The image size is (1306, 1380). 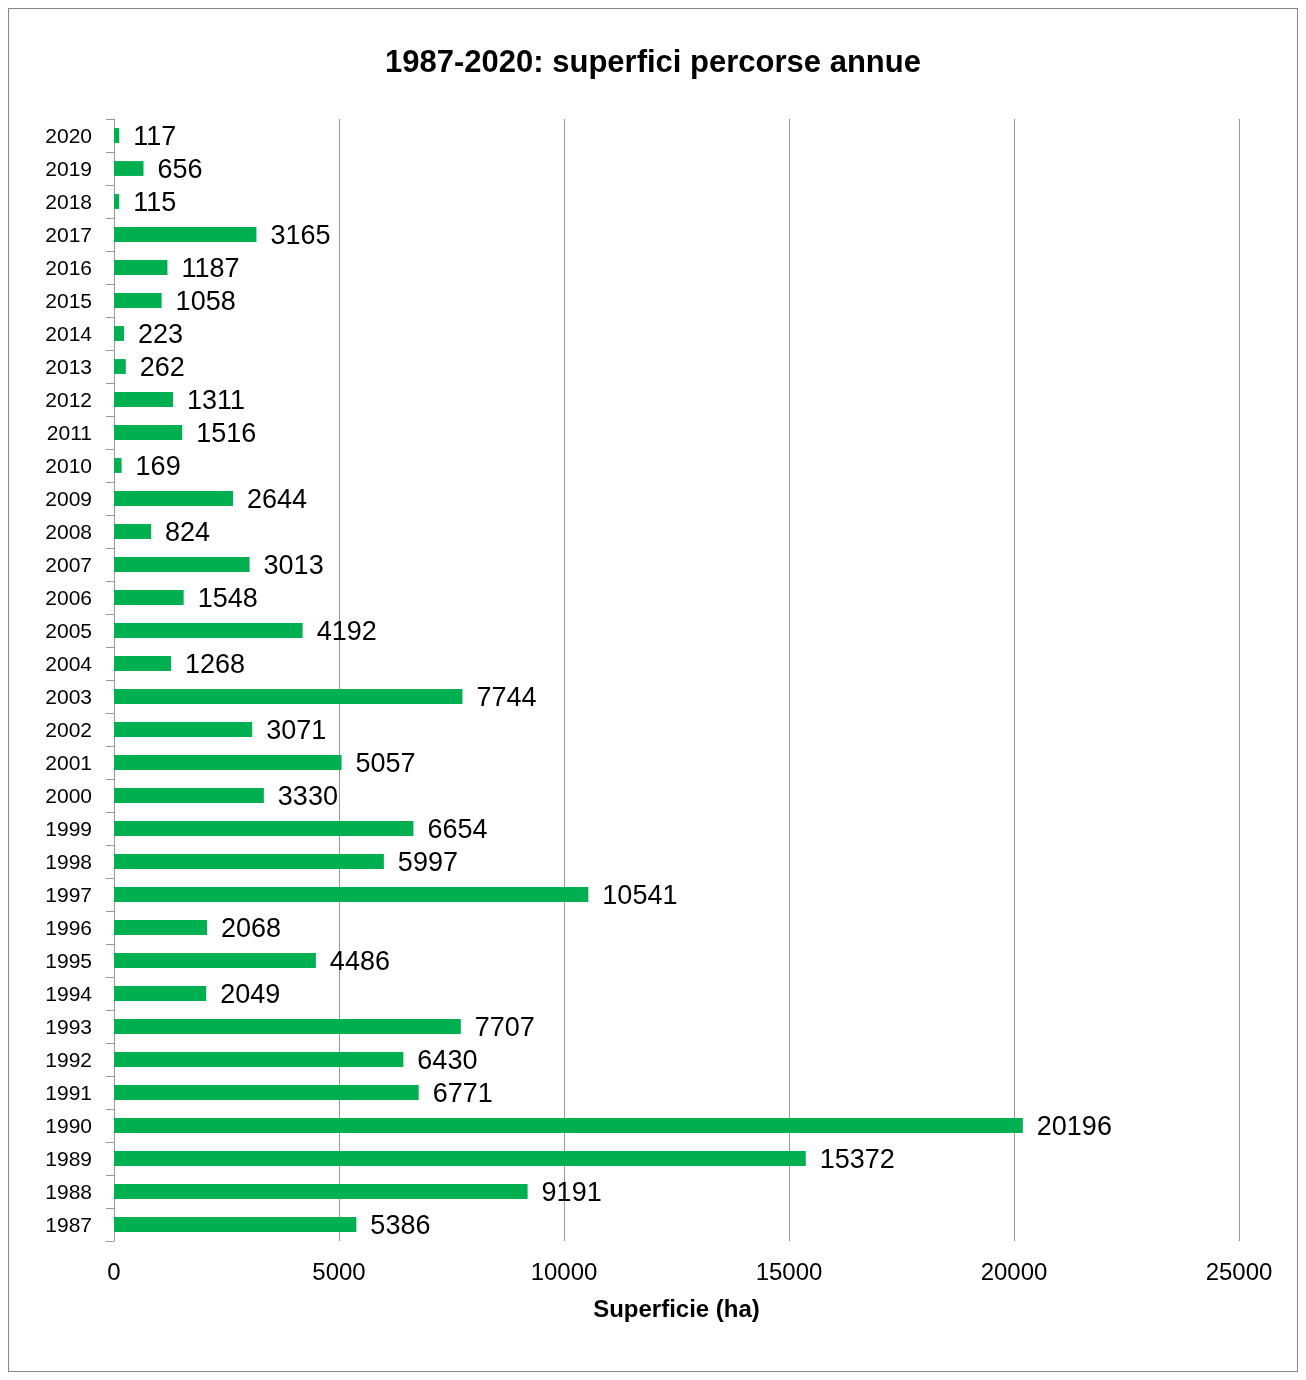 I want to click on y-tick-label: 1993, so click(x=68, y=1026).